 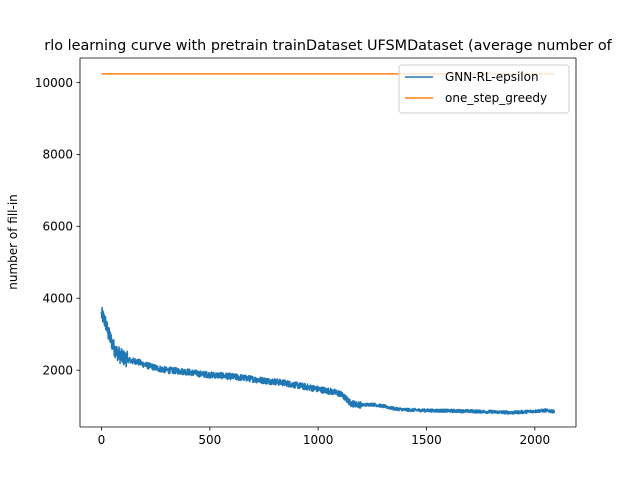 I want to click on y-axis: 2000 4000 6000 8000 10000, so click(x=57, y=226).